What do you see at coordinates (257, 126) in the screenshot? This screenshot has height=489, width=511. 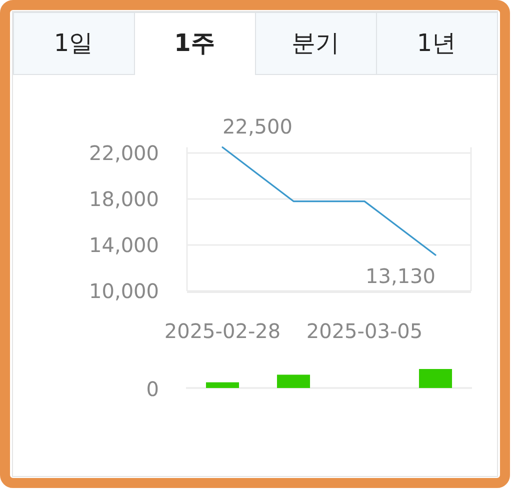 I see `data-label: 22,500` at bounding box center [257, 126].